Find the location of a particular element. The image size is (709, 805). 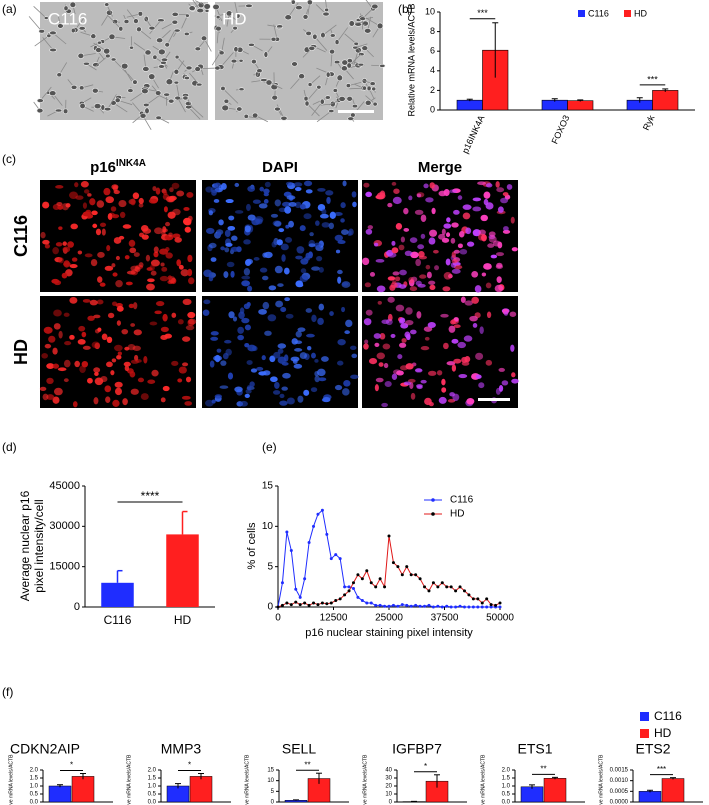

legend-label: HD is located at coordinates (640, 13).